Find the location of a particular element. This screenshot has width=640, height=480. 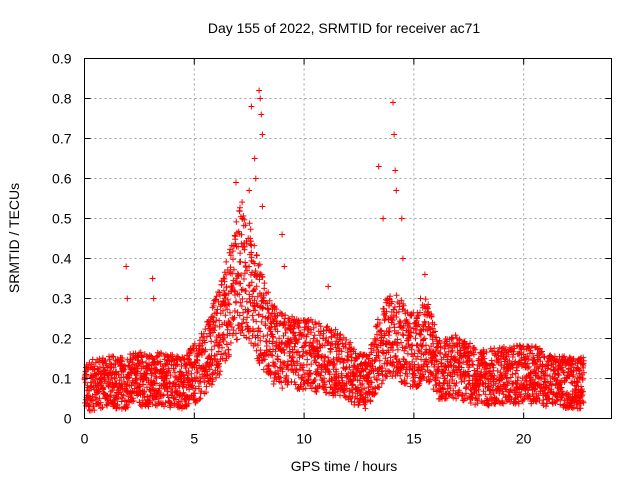

x-axis-label: GPS time / hours is located at coordinates (344, 466).